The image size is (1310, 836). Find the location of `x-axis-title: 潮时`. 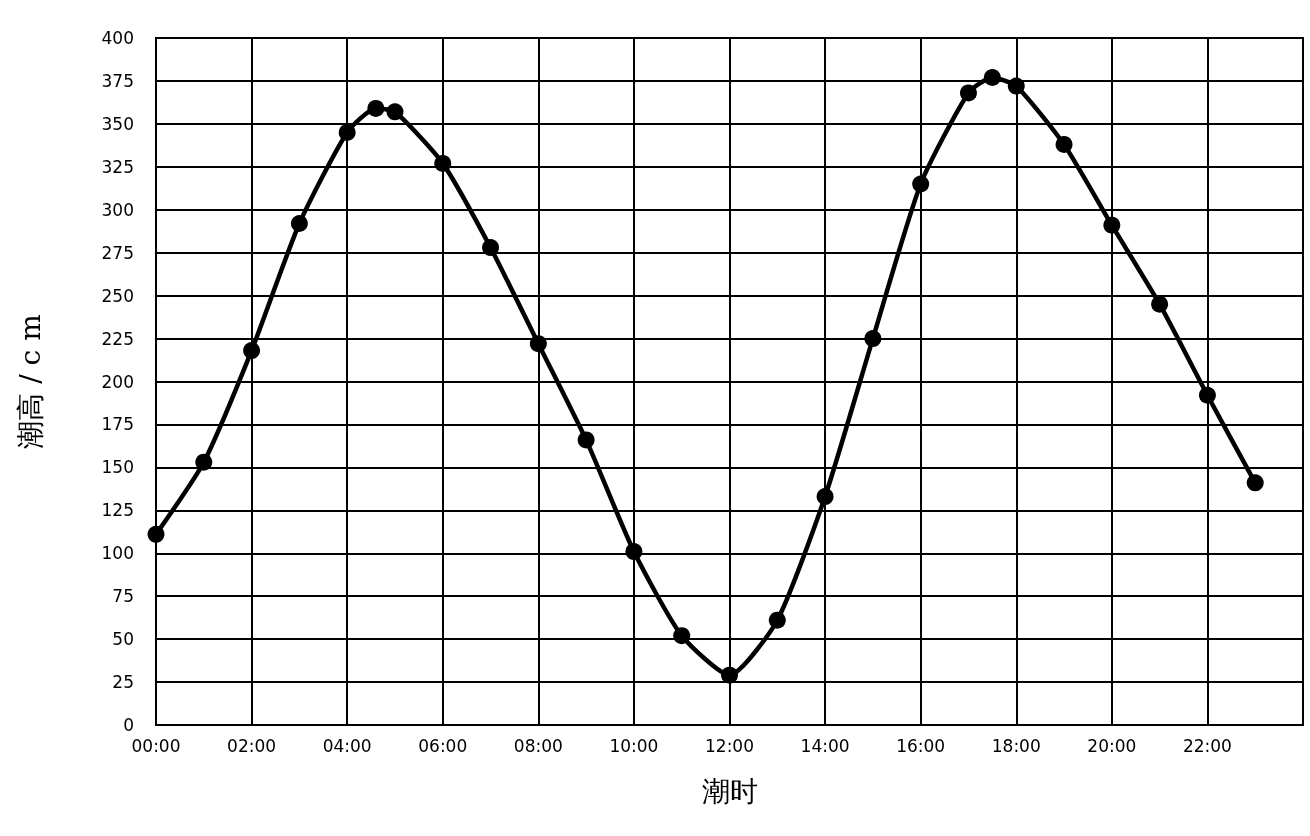

x-axis-title: 潮时 is located at coordinates (729, 791).